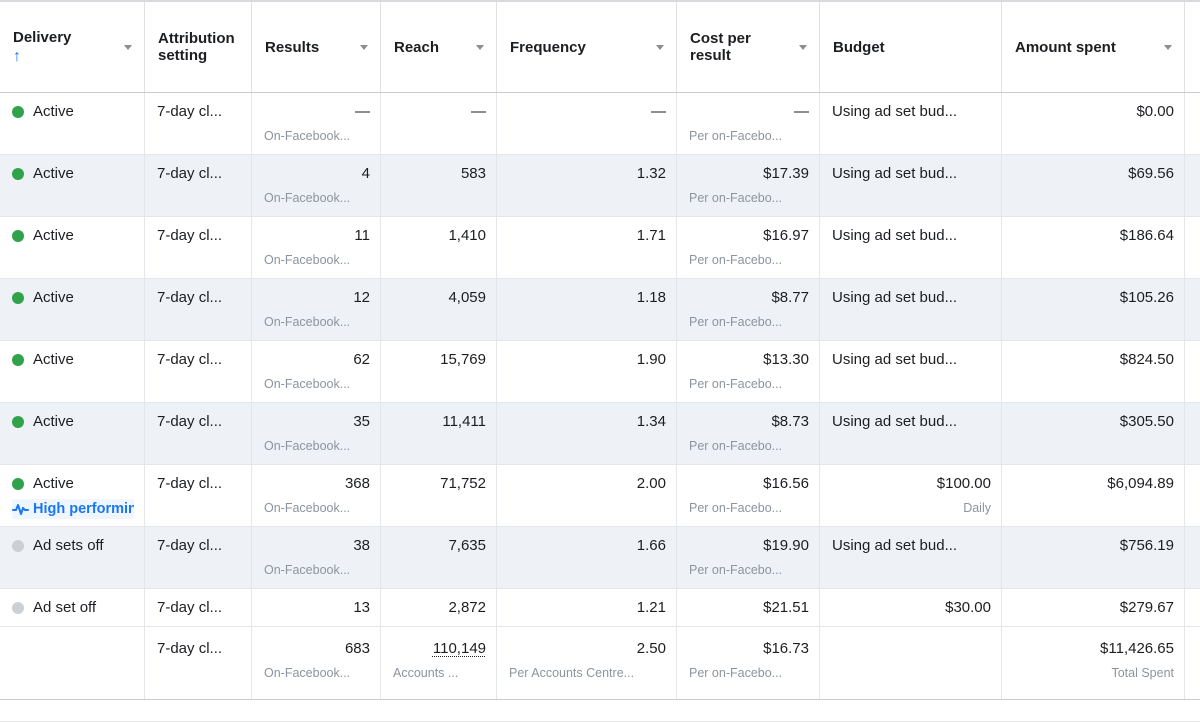 Image resolution: width=1200 pixels, height=723 pixels. I want to click on column-header-budget: Budget, so click(911, 47).